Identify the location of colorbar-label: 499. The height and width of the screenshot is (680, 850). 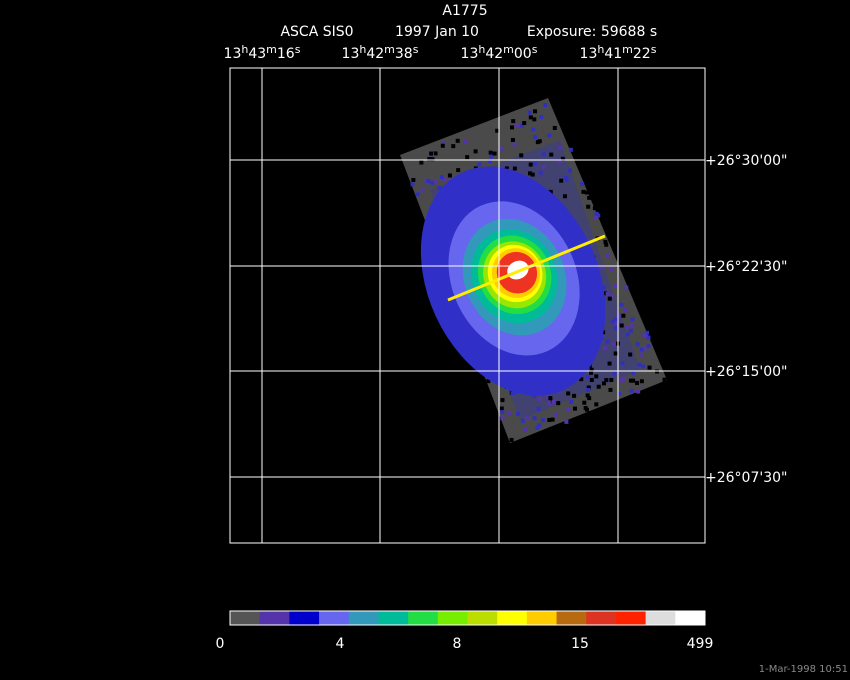
(700, 644).